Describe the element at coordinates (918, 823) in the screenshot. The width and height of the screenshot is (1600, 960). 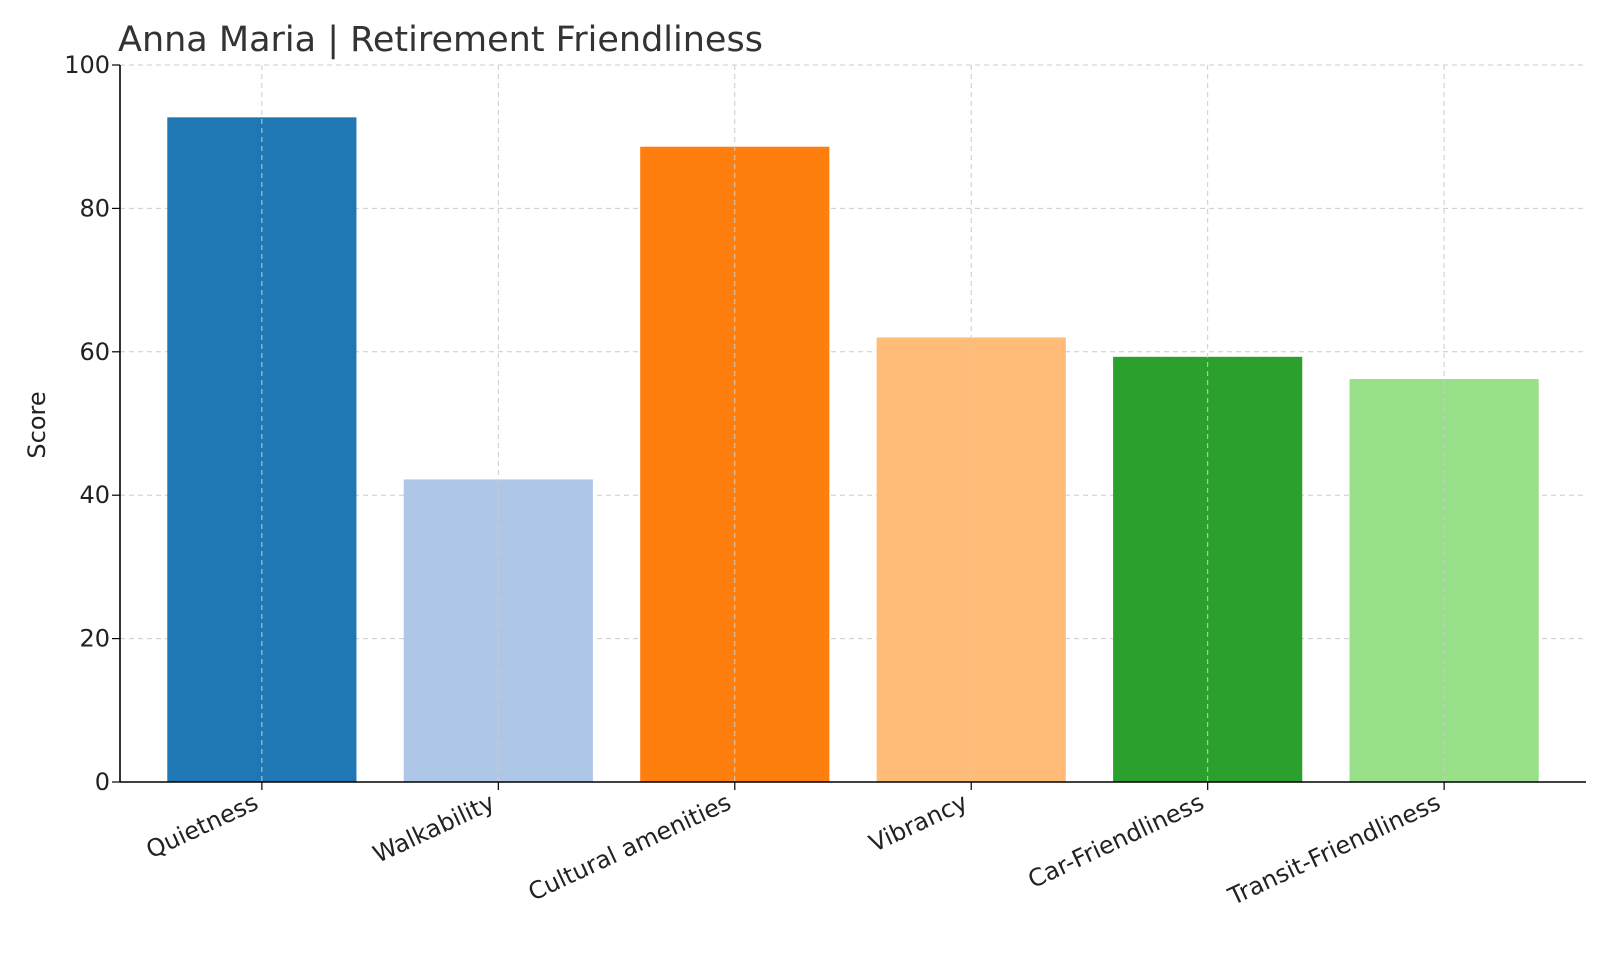
I see `x-tick-label: Vibrancy` at that location.